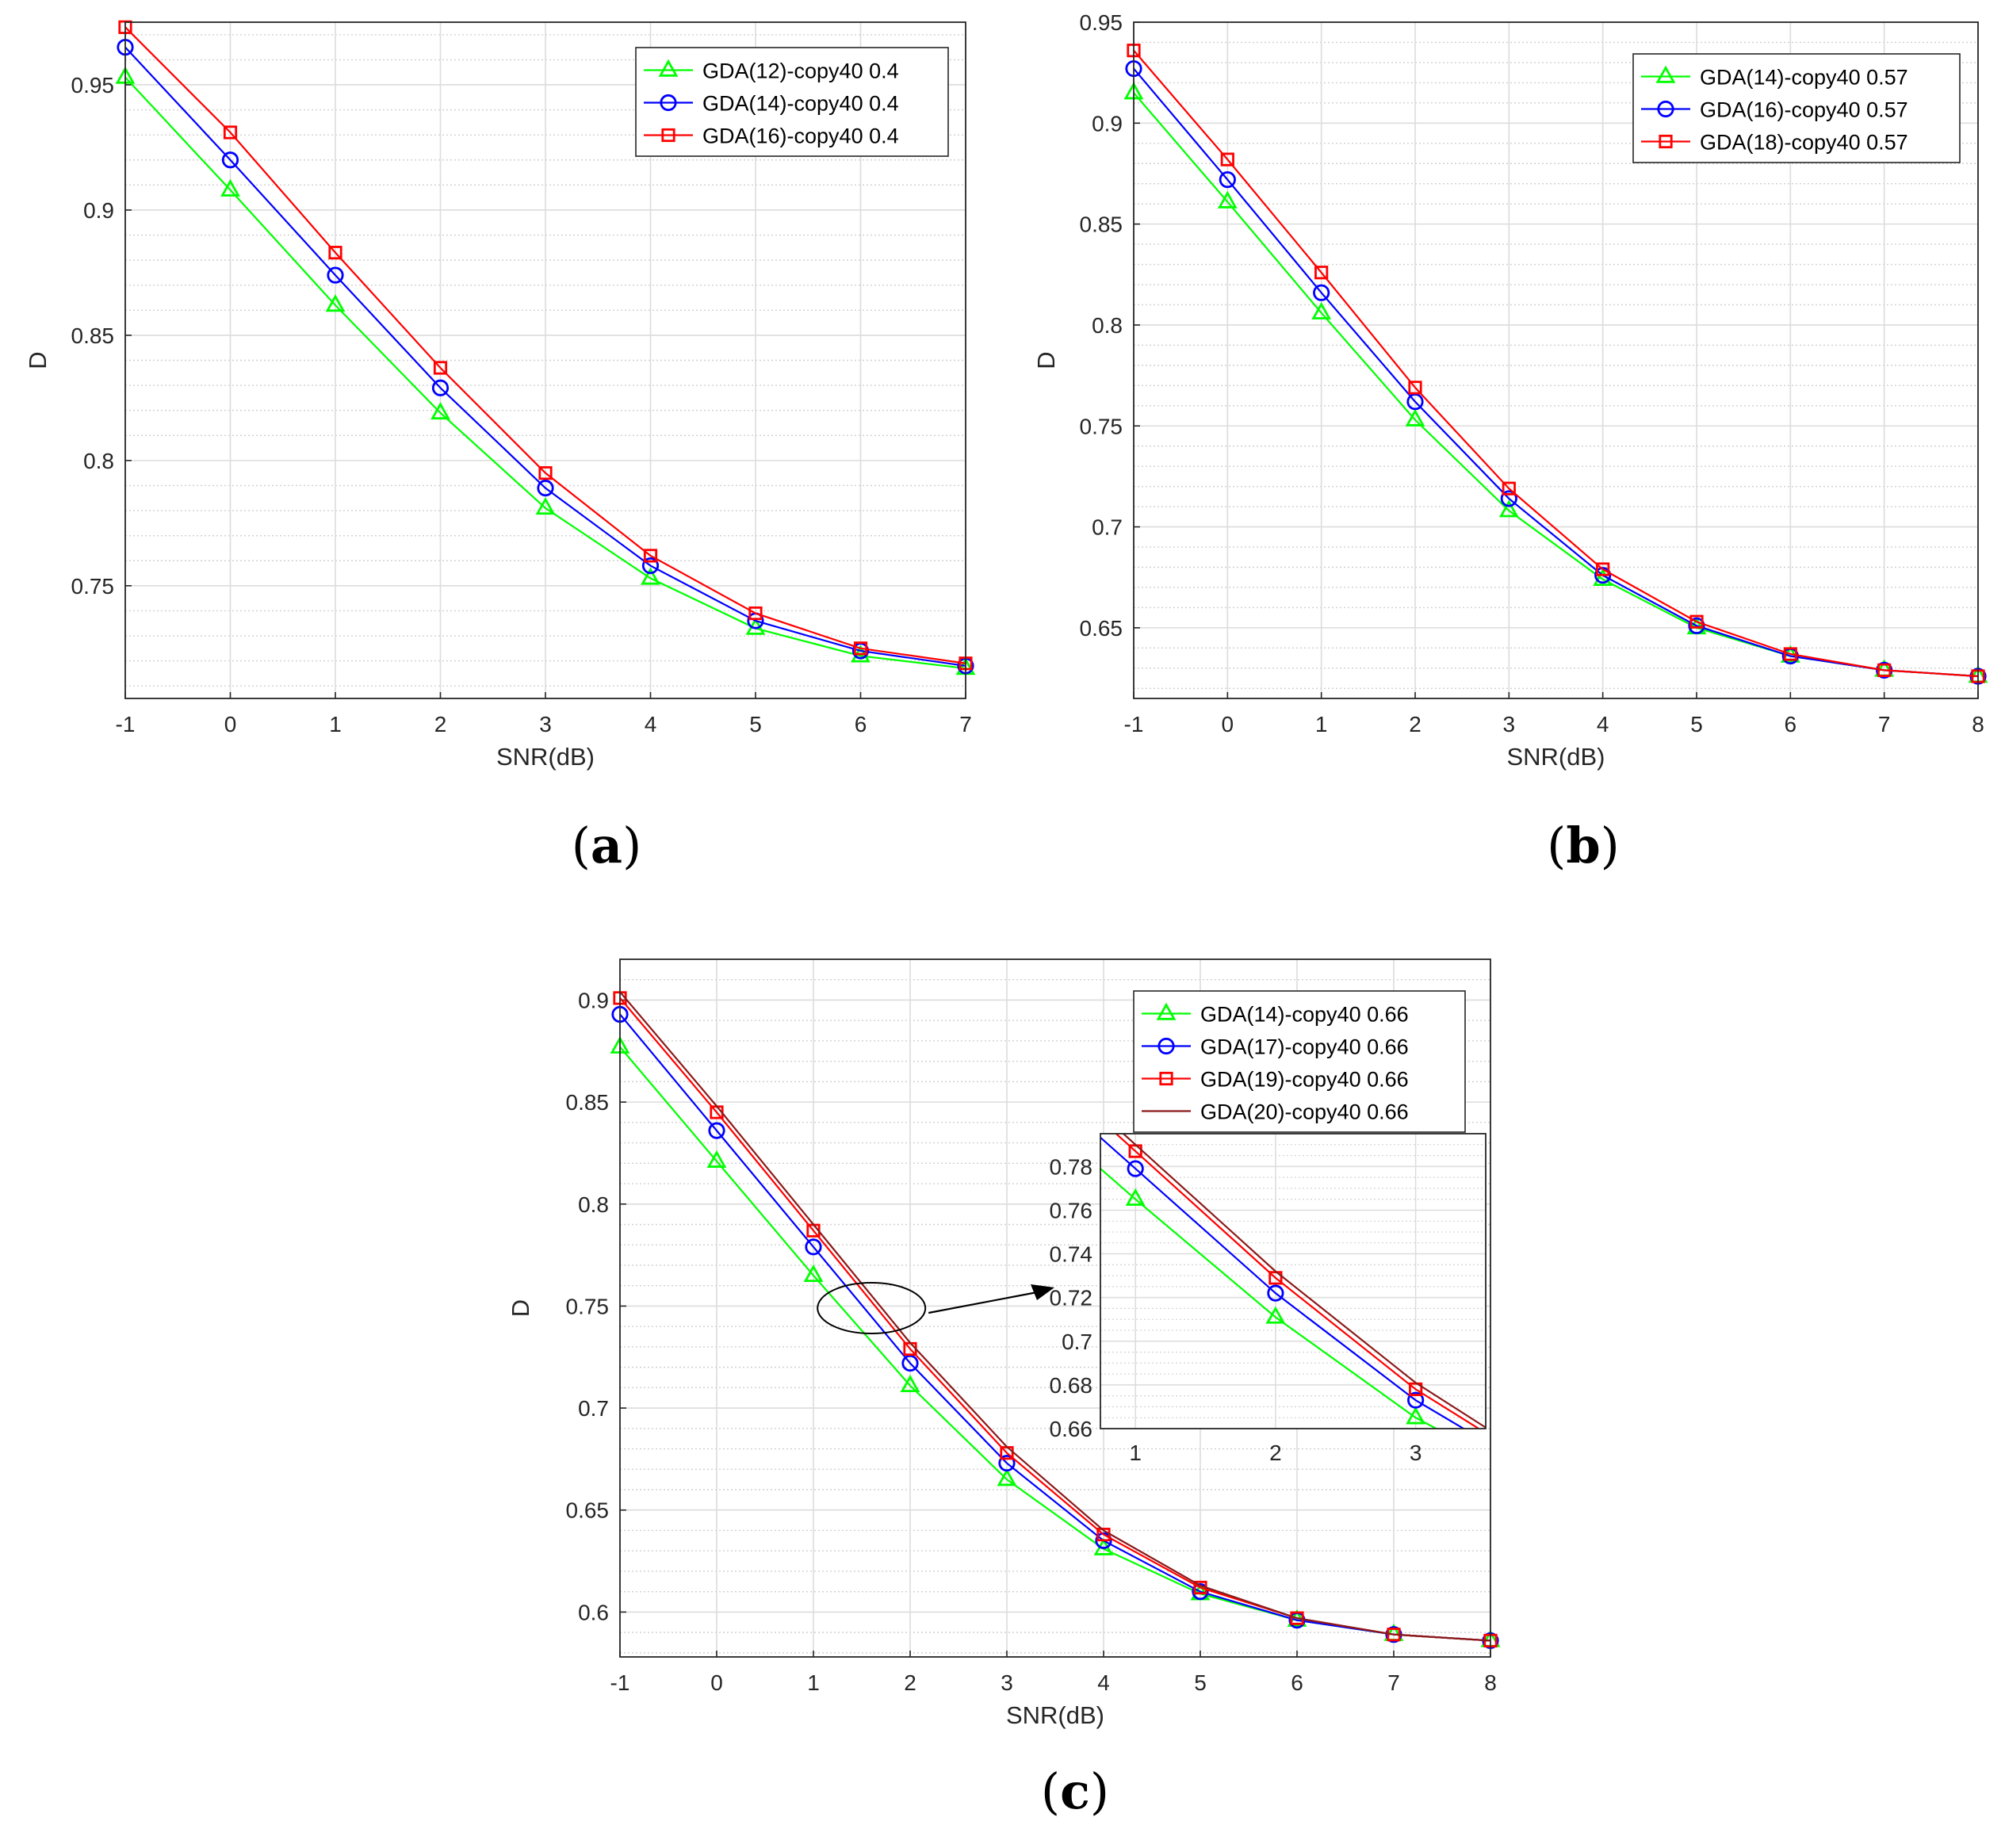 The height and width of the screenshot is (1848, 2005). Describe the element at coordinates (814, 1683) in the screenshot. I see `chart-c-xtick-label: 1` at that location.